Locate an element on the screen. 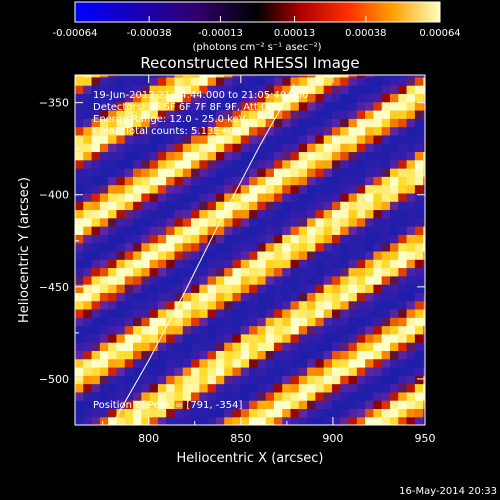 The width and height of the screenshot is (500, 500). annotation-time-range: 19-Jun-2012 21:04:44.000 to 21:05:40.000 is located at coordinates (201, 95).